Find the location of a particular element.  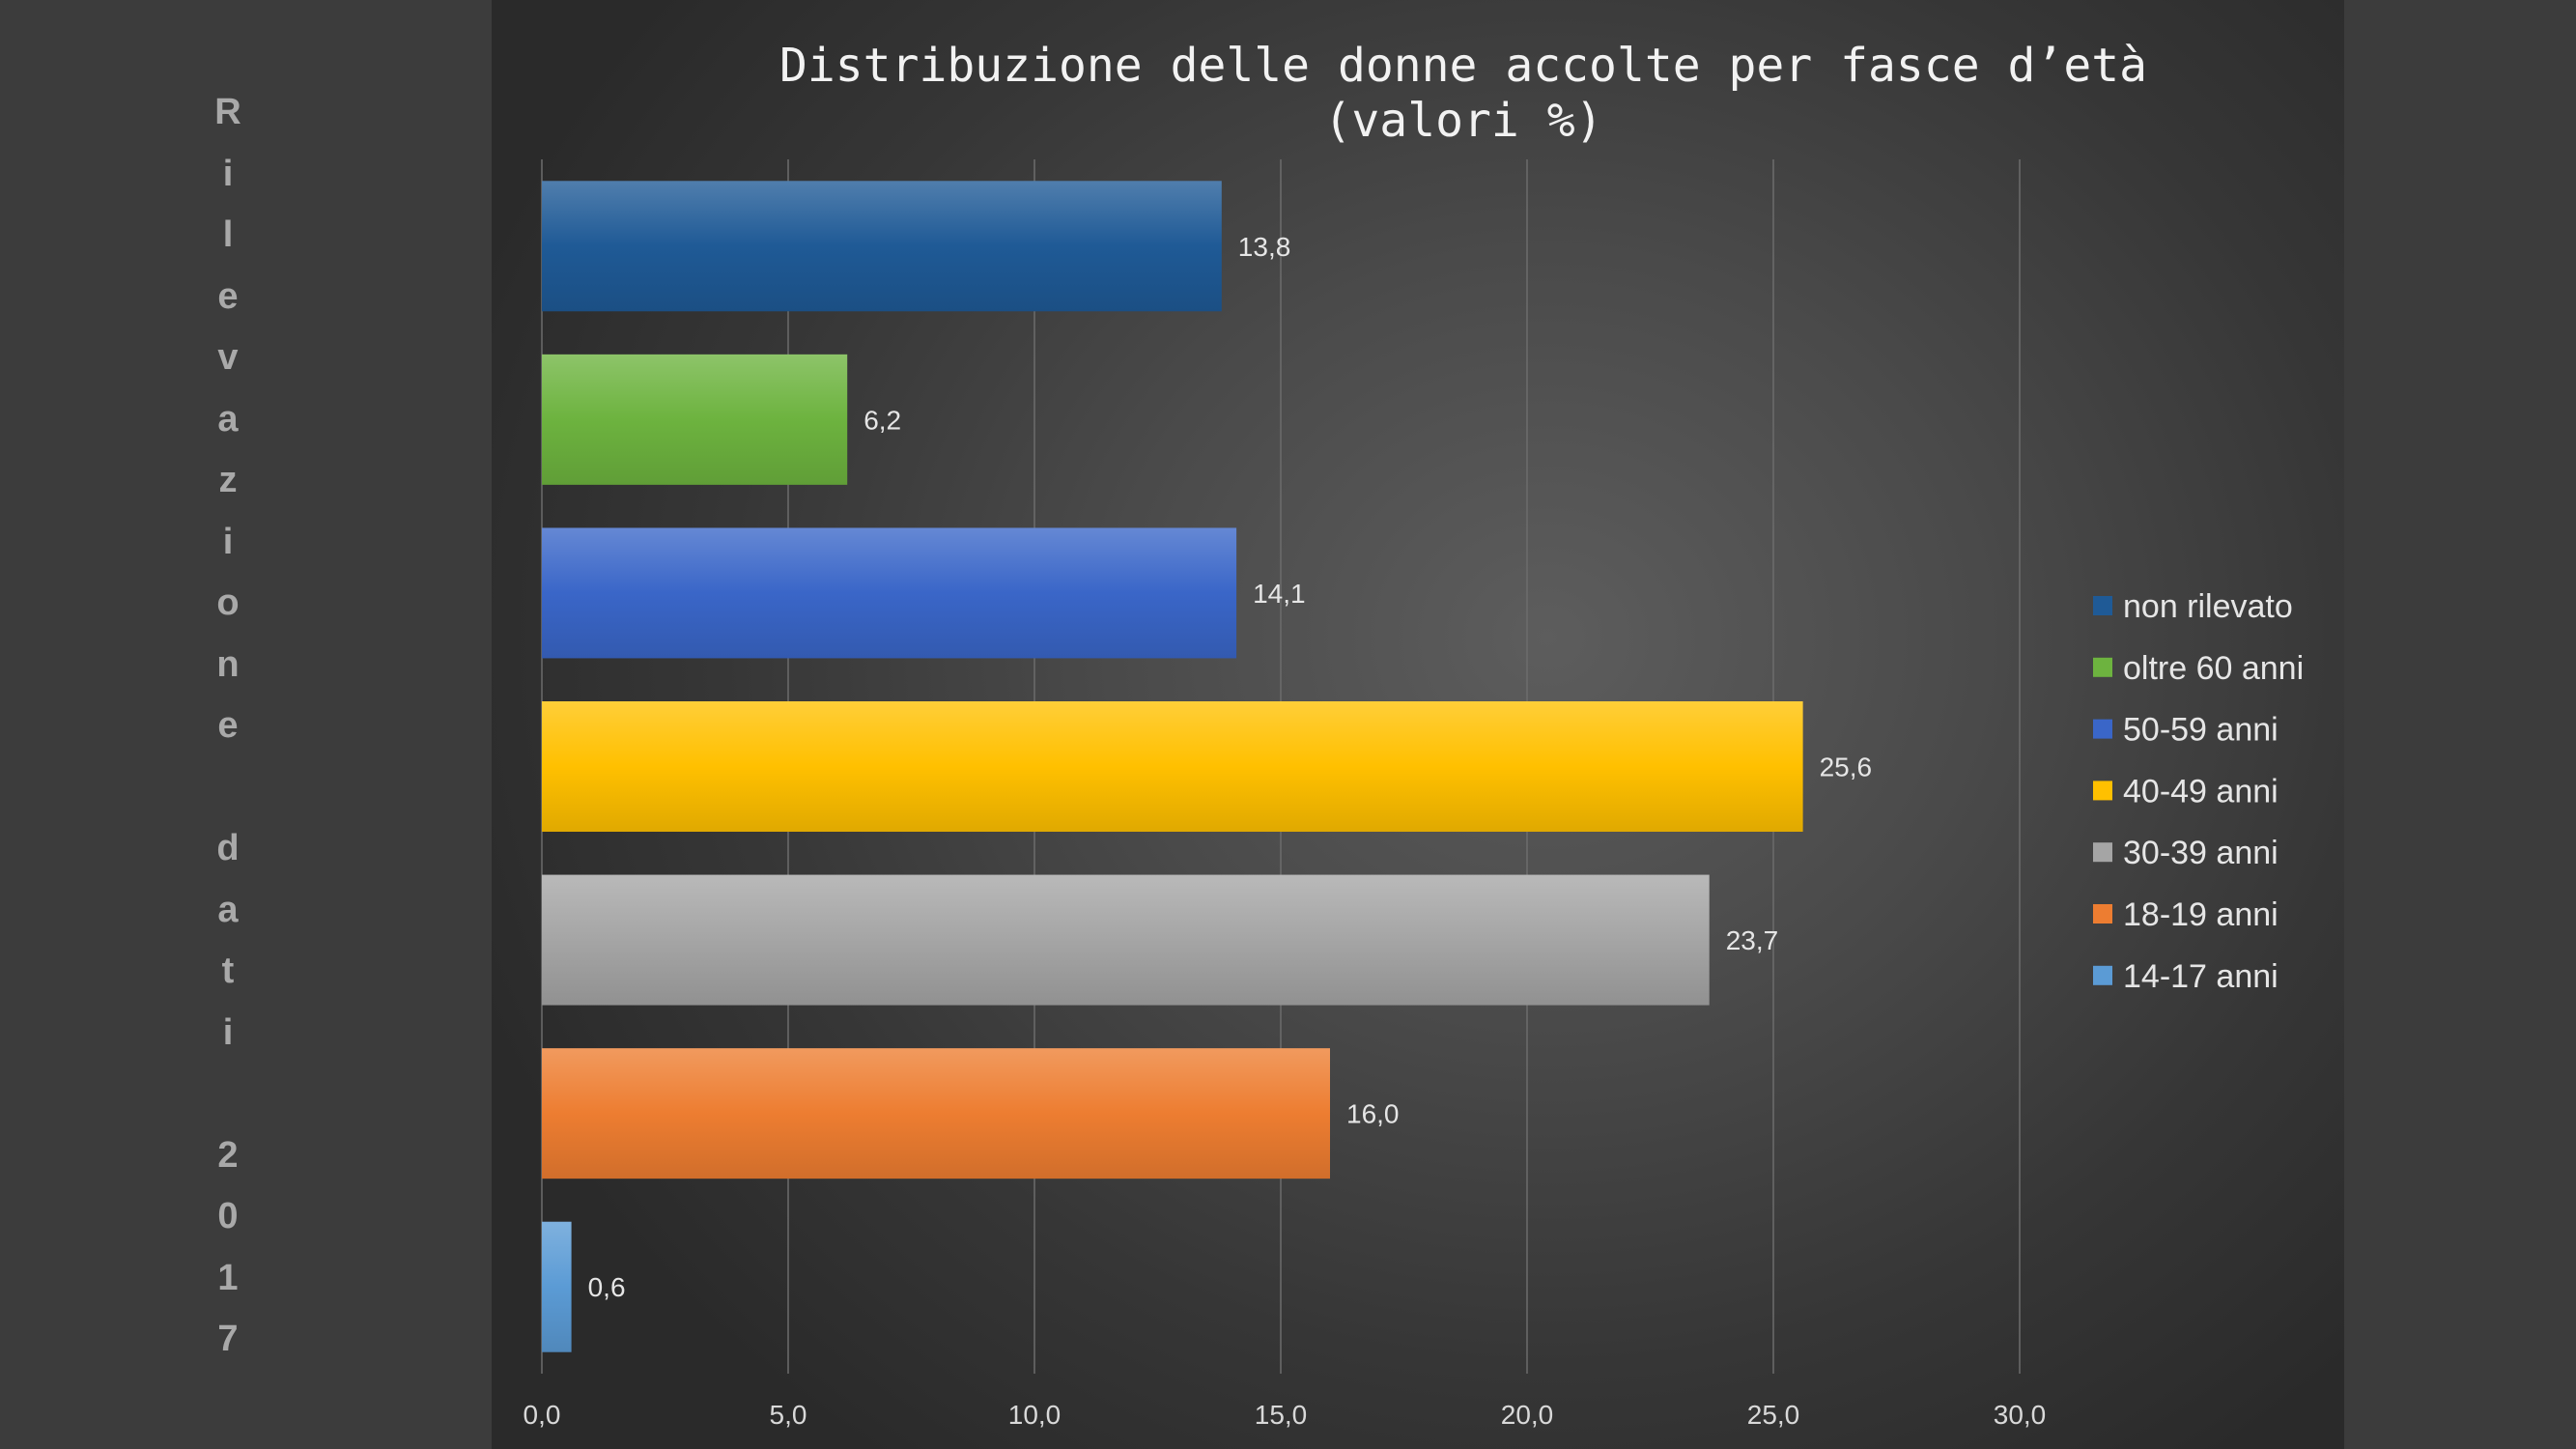

data-label: 13,8 is located at coordinates (1264, 247).